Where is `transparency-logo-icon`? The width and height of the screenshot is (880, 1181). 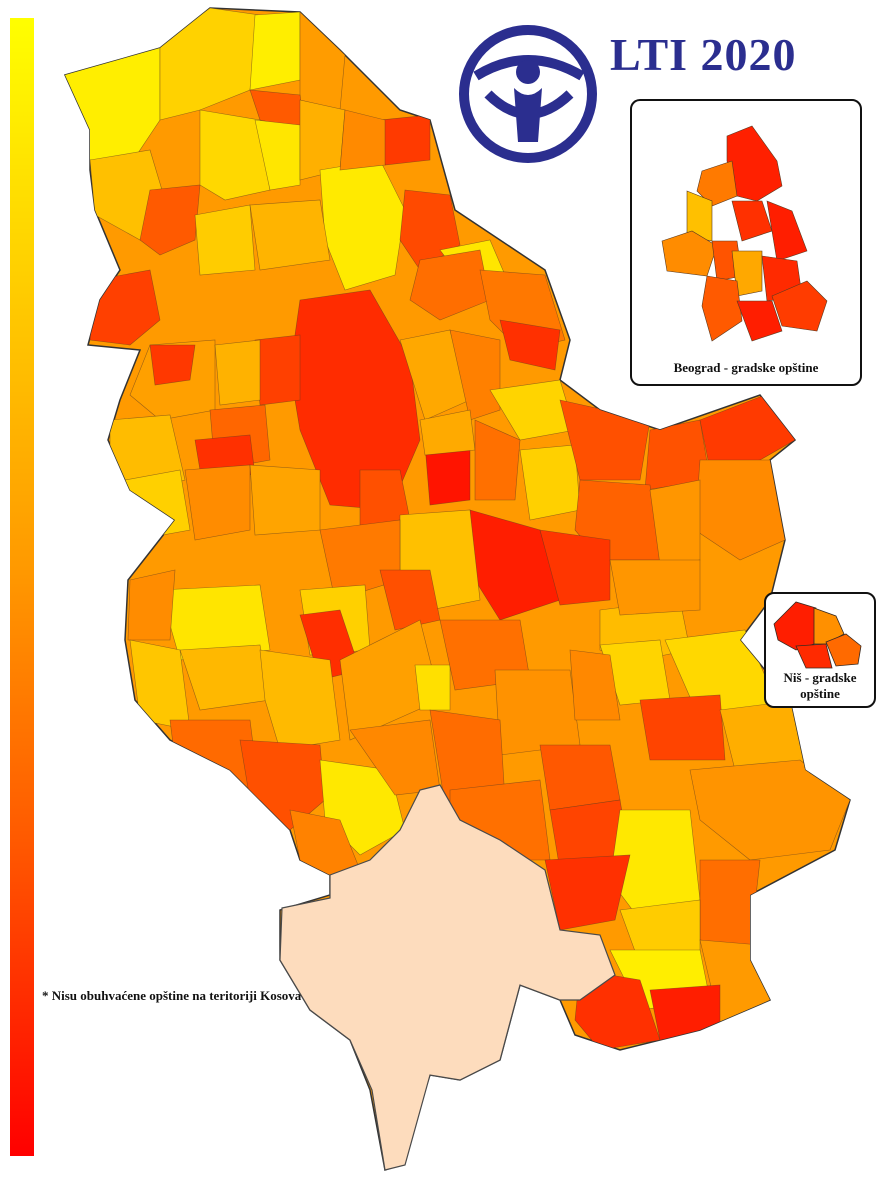
transparency-logo-icon is located at coordinates (528, 94).